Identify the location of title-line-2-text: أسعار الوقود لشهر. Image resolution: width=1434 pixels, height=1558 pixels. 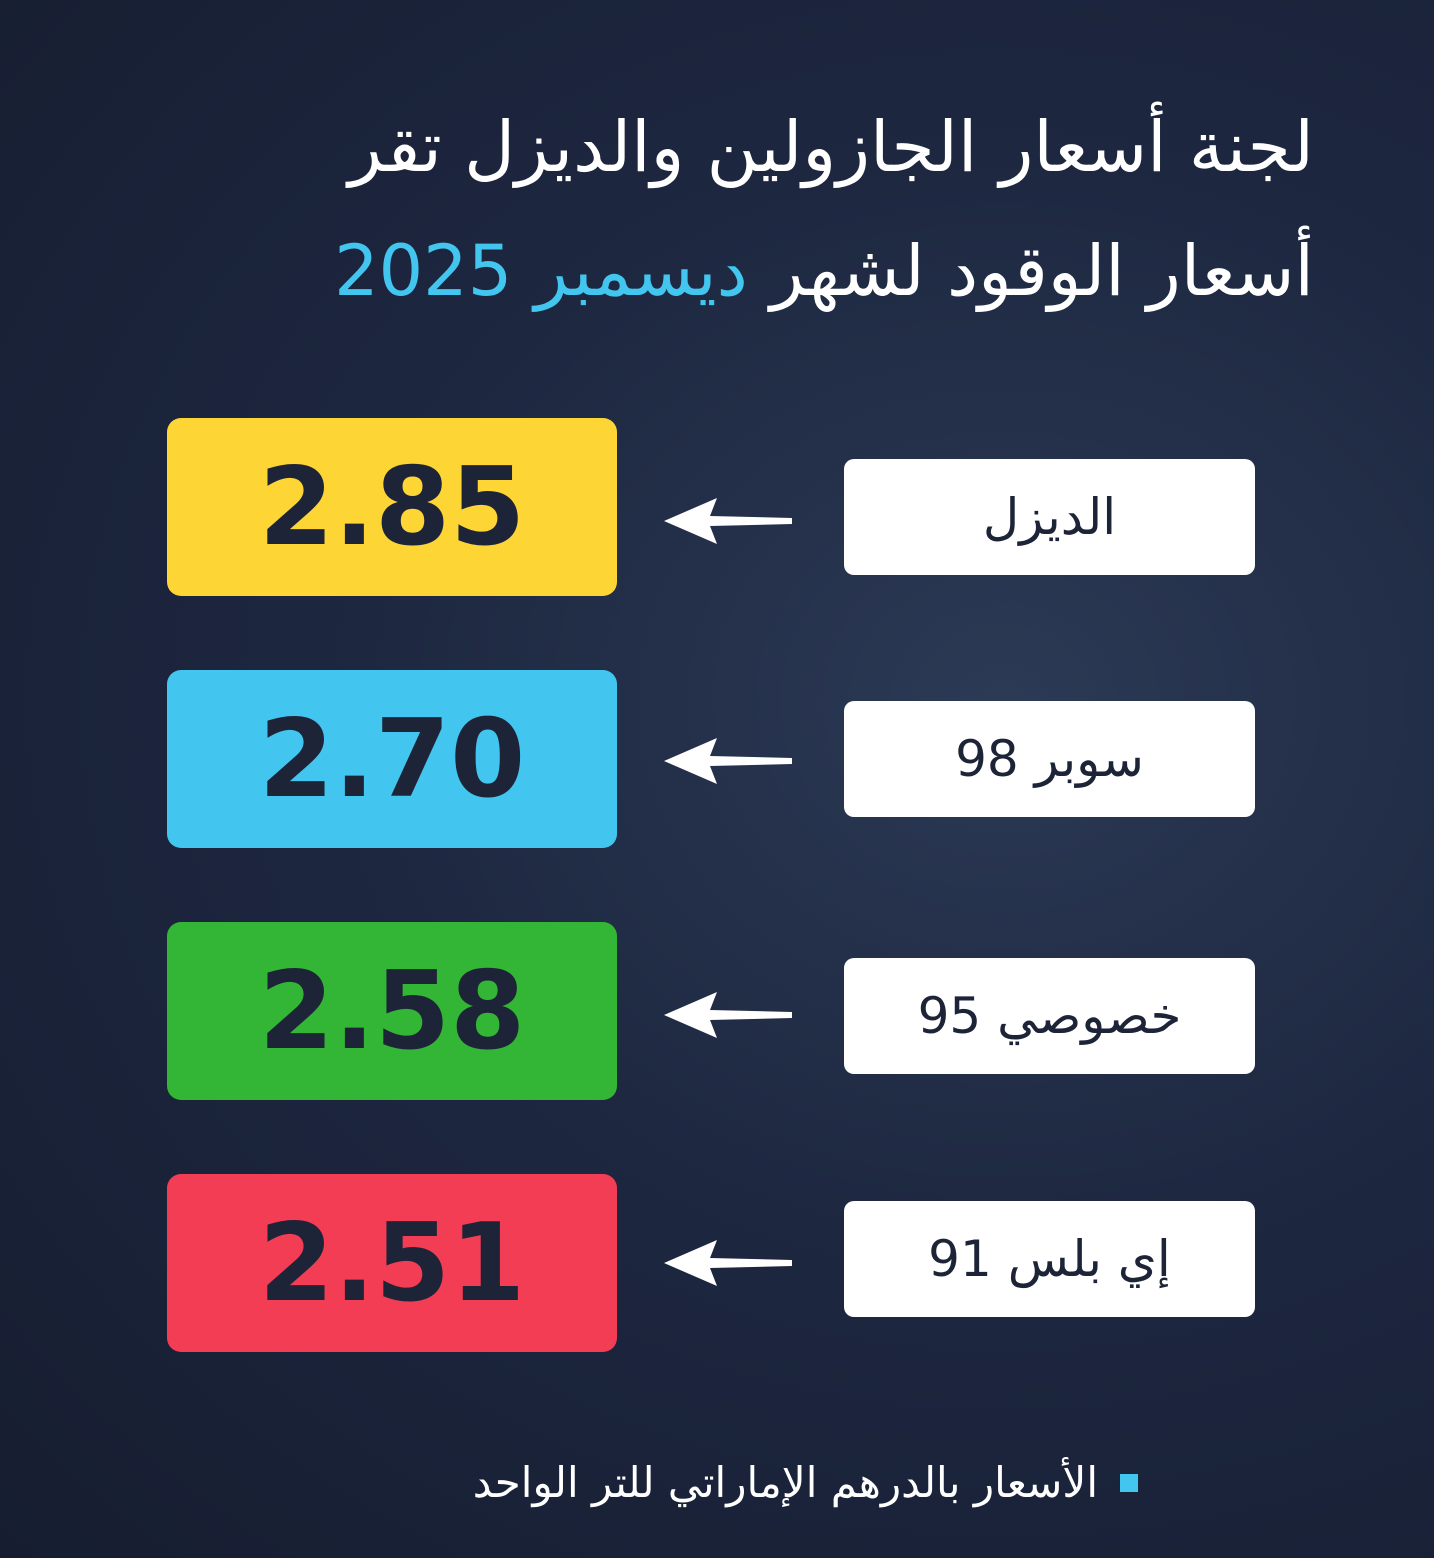
(1042, 271).